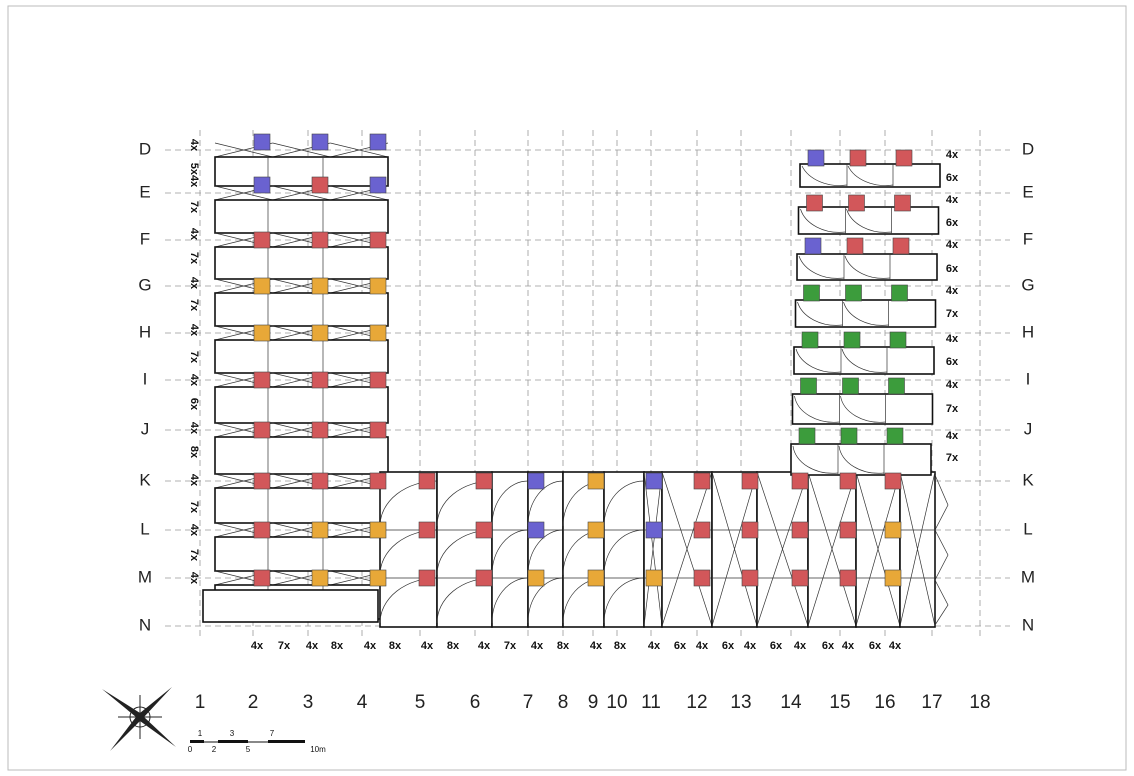  I want to click on scale-label: 3, so click(232, 733).